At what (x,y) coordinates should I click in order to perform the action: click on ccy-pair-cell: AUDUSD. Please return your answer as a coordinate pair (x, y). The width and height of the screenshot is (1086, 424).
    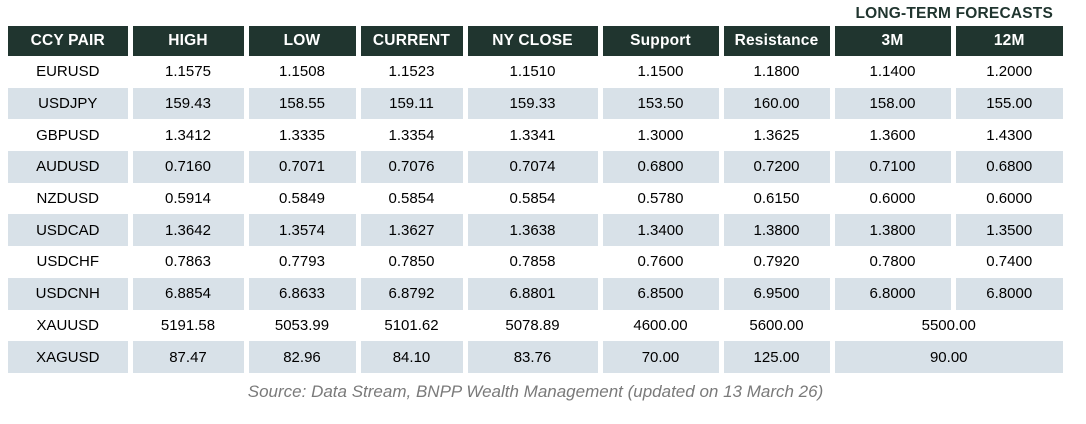
    Looking at the image, I should click on (69, 167).